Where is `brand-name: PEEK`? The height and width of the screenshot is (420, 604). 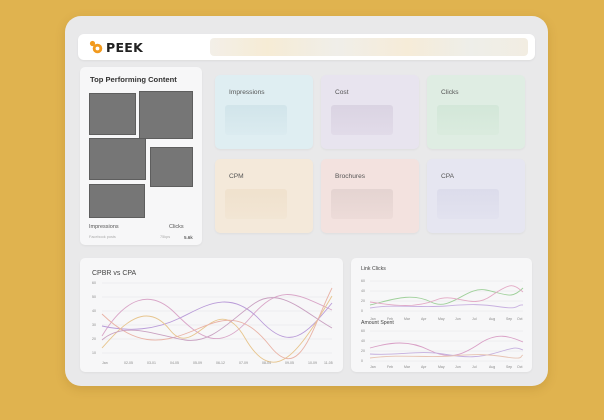
brand-name: PEEK is located at coordinates (125, 47).